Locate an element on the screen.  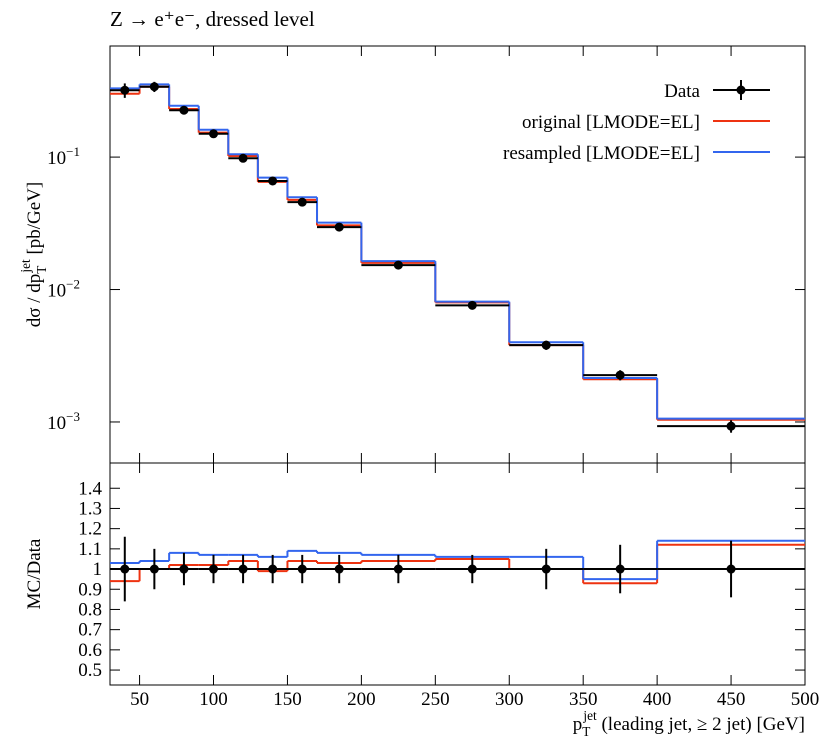
x-tick-label: 150 is located at coordinates (287, 699).